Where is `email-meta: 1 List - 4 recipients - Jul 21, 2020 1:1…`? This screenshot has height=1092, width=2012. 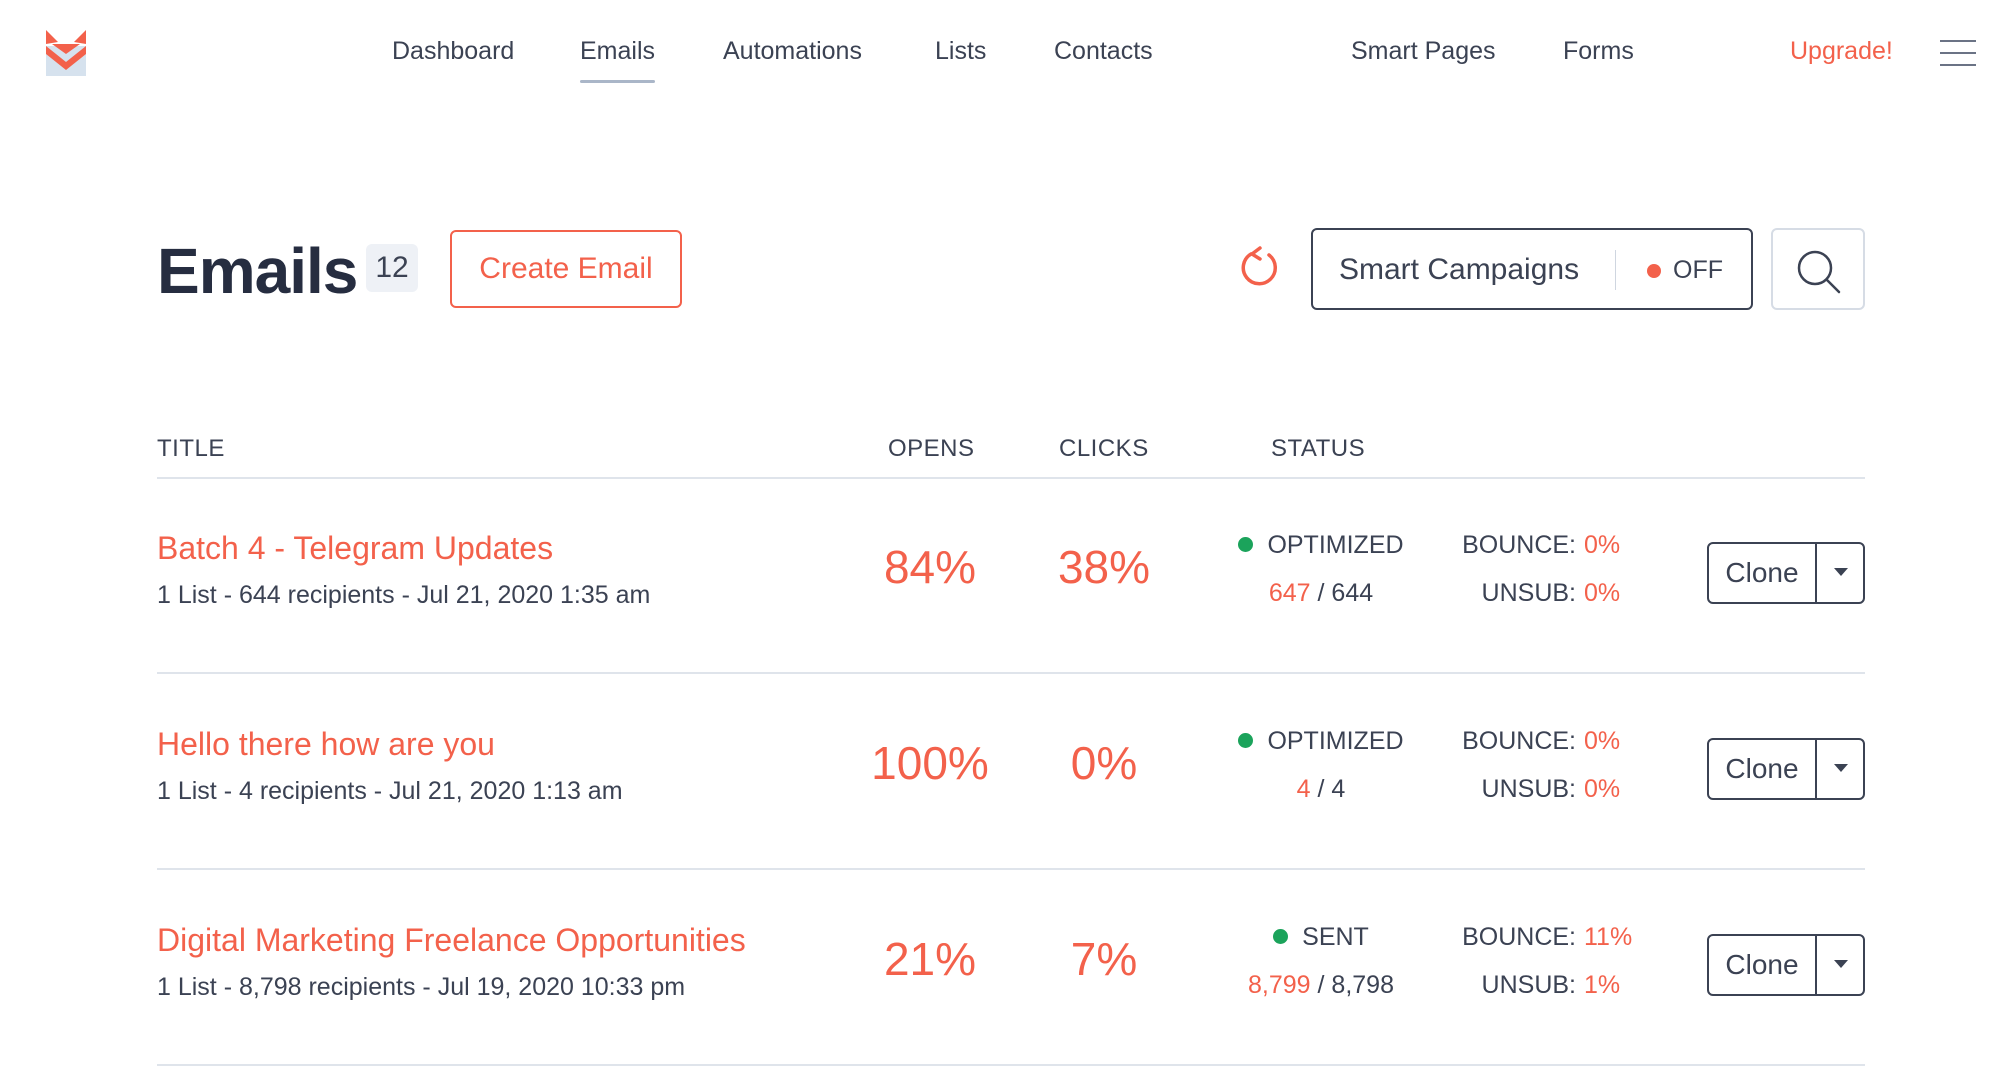
email-meta: 1 List - 4 recipients - Jul 21, 2020 1:1… is located at coordinates (390, 791).